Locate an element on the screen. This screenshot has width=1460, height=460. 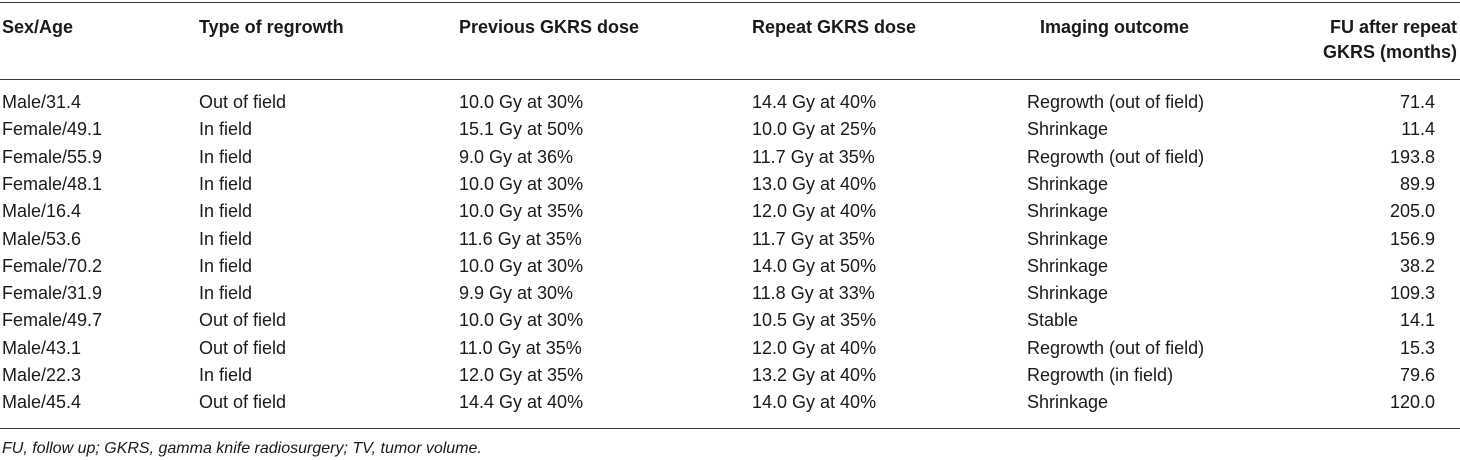
sex-age-cell: Male/53.6 is located at coordinates (41, 239).